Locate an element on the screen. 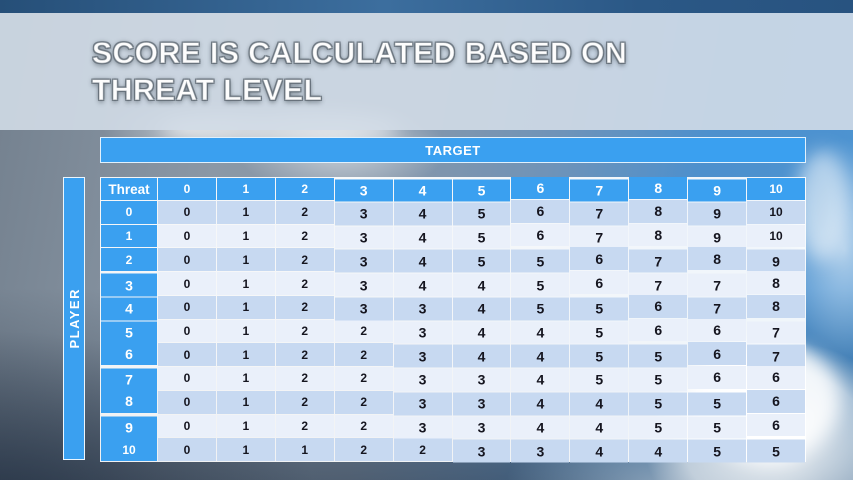 The width and height of the screenshot is (853, 480). column-header: 5 is located at coordinates (481, 190).